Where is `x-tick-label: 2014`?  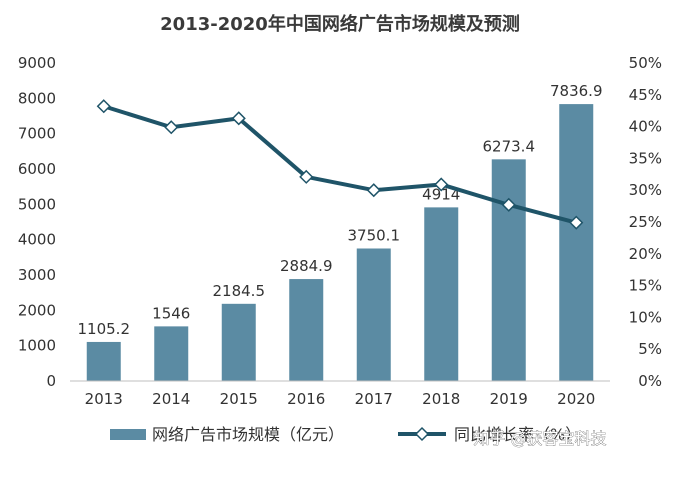 x-tick-label: 2014 is located at coordinates (171, 399).